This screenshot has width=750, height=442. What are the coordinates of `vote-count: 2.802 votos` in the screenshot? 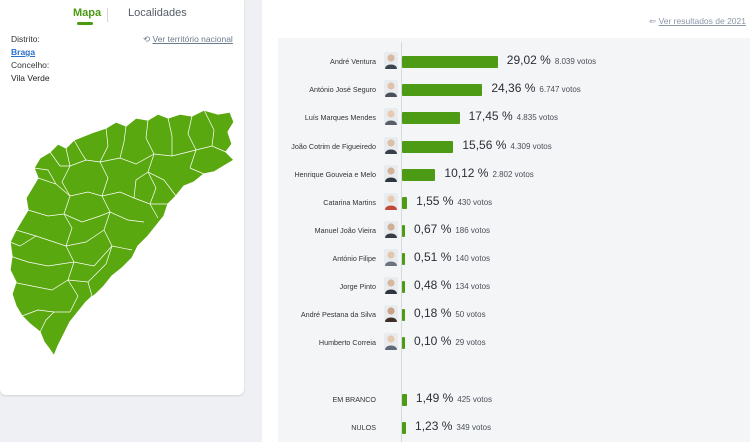 It's located at (513, 174).